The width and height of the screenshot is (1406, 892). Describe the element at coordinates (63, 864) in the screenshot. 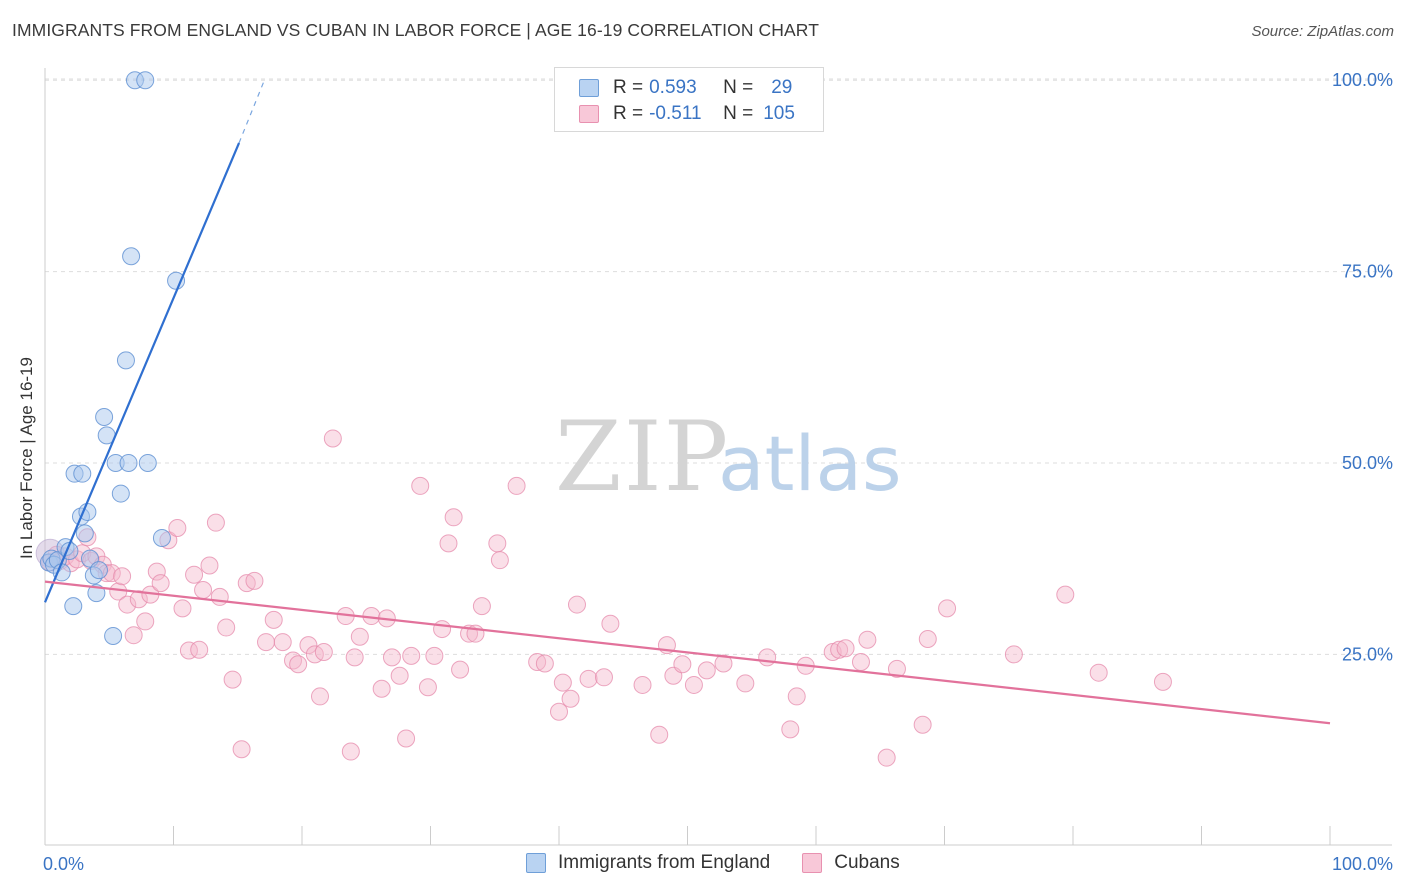

I see `x-tick-label-min: 0.0%` at that location.